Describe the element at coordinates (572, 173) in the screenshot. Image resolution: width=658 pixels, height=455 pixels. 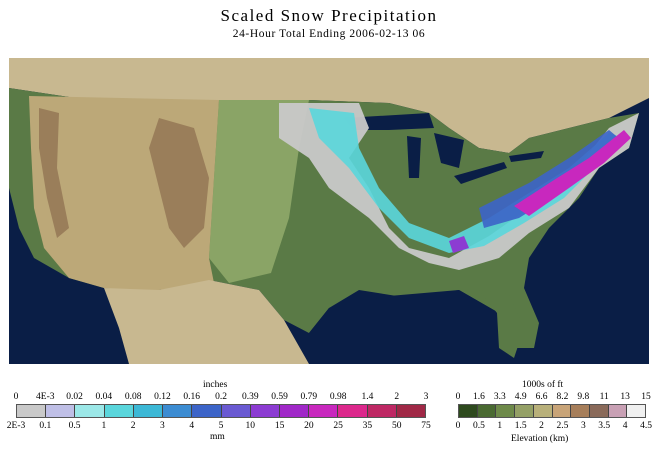
I see `snow-magenta` at that location.